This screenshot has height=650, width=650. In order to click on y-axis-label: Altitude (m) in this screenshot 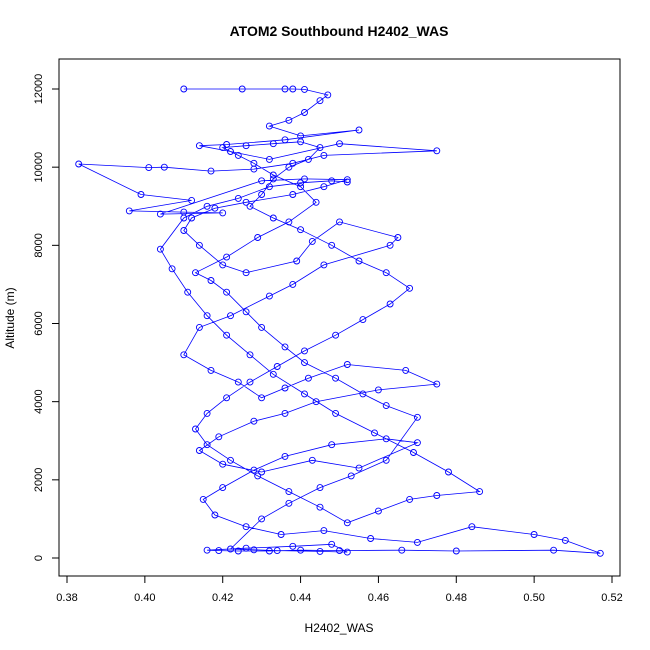, I will do `click(10, 317)`.